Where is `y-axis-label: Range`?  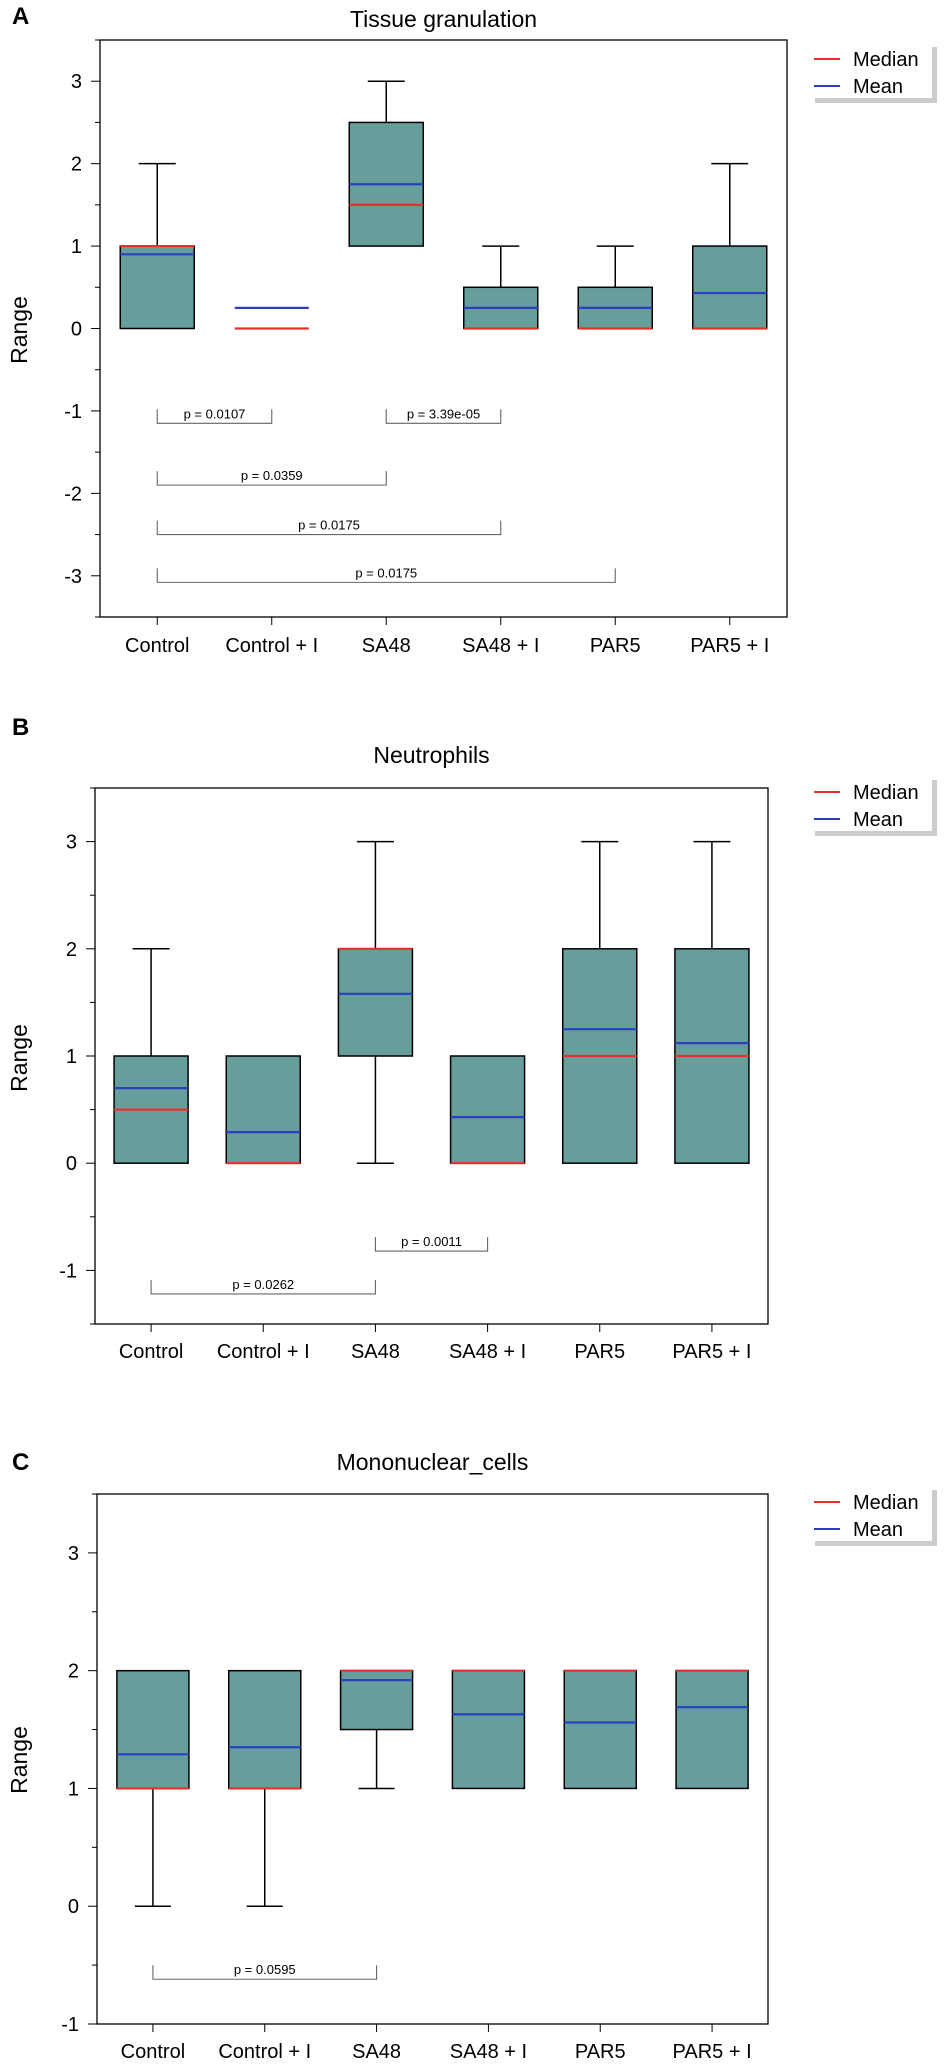 y-axis-label: Range is located at coordinates (19, 330).